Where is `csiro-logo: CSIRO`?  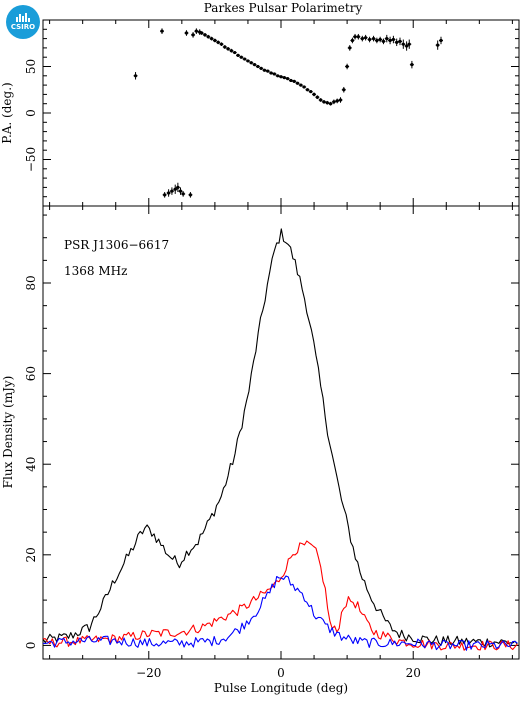
csiro-logo: CSIRO is located at coordinates (23, 22).